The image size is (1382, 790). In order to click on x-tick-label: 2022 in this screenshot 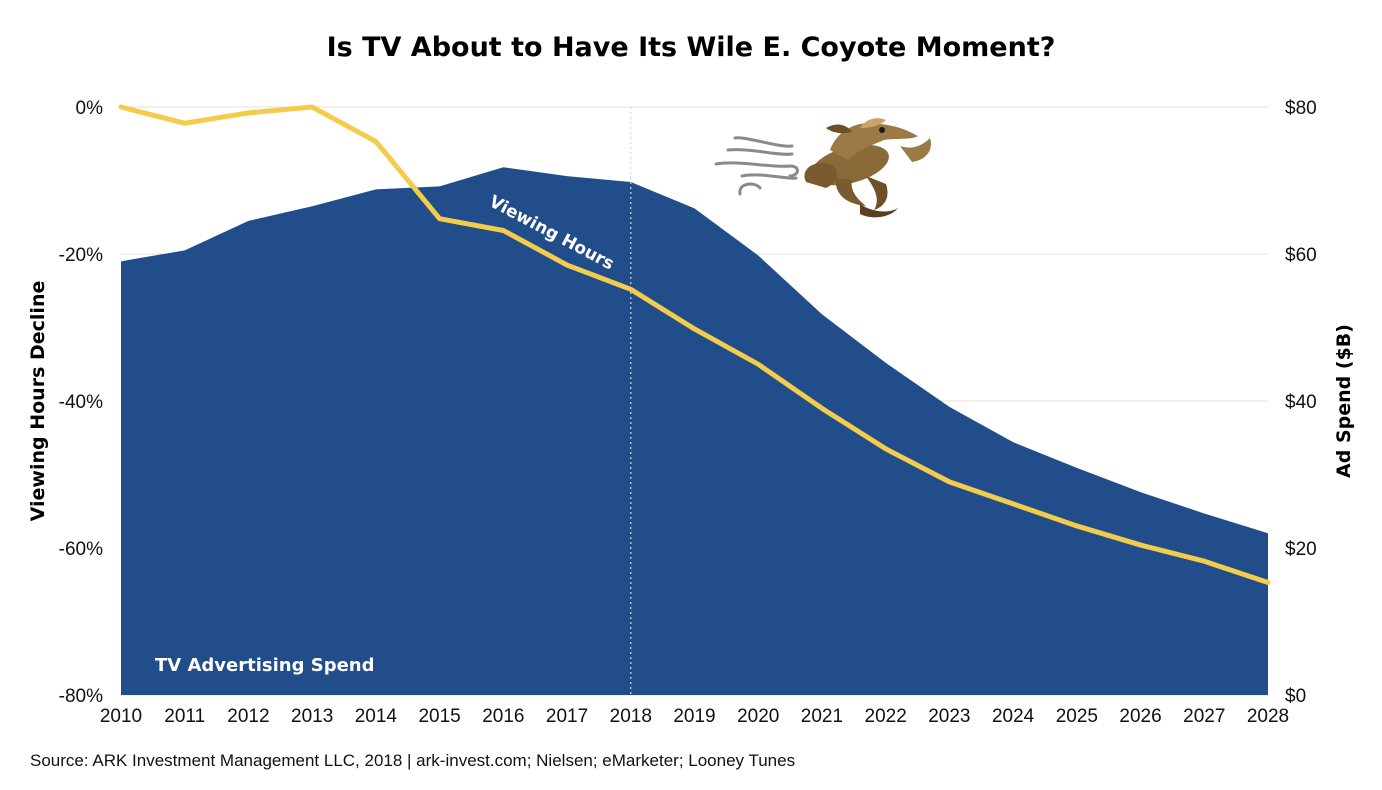, I will do `click(886, 716)`.